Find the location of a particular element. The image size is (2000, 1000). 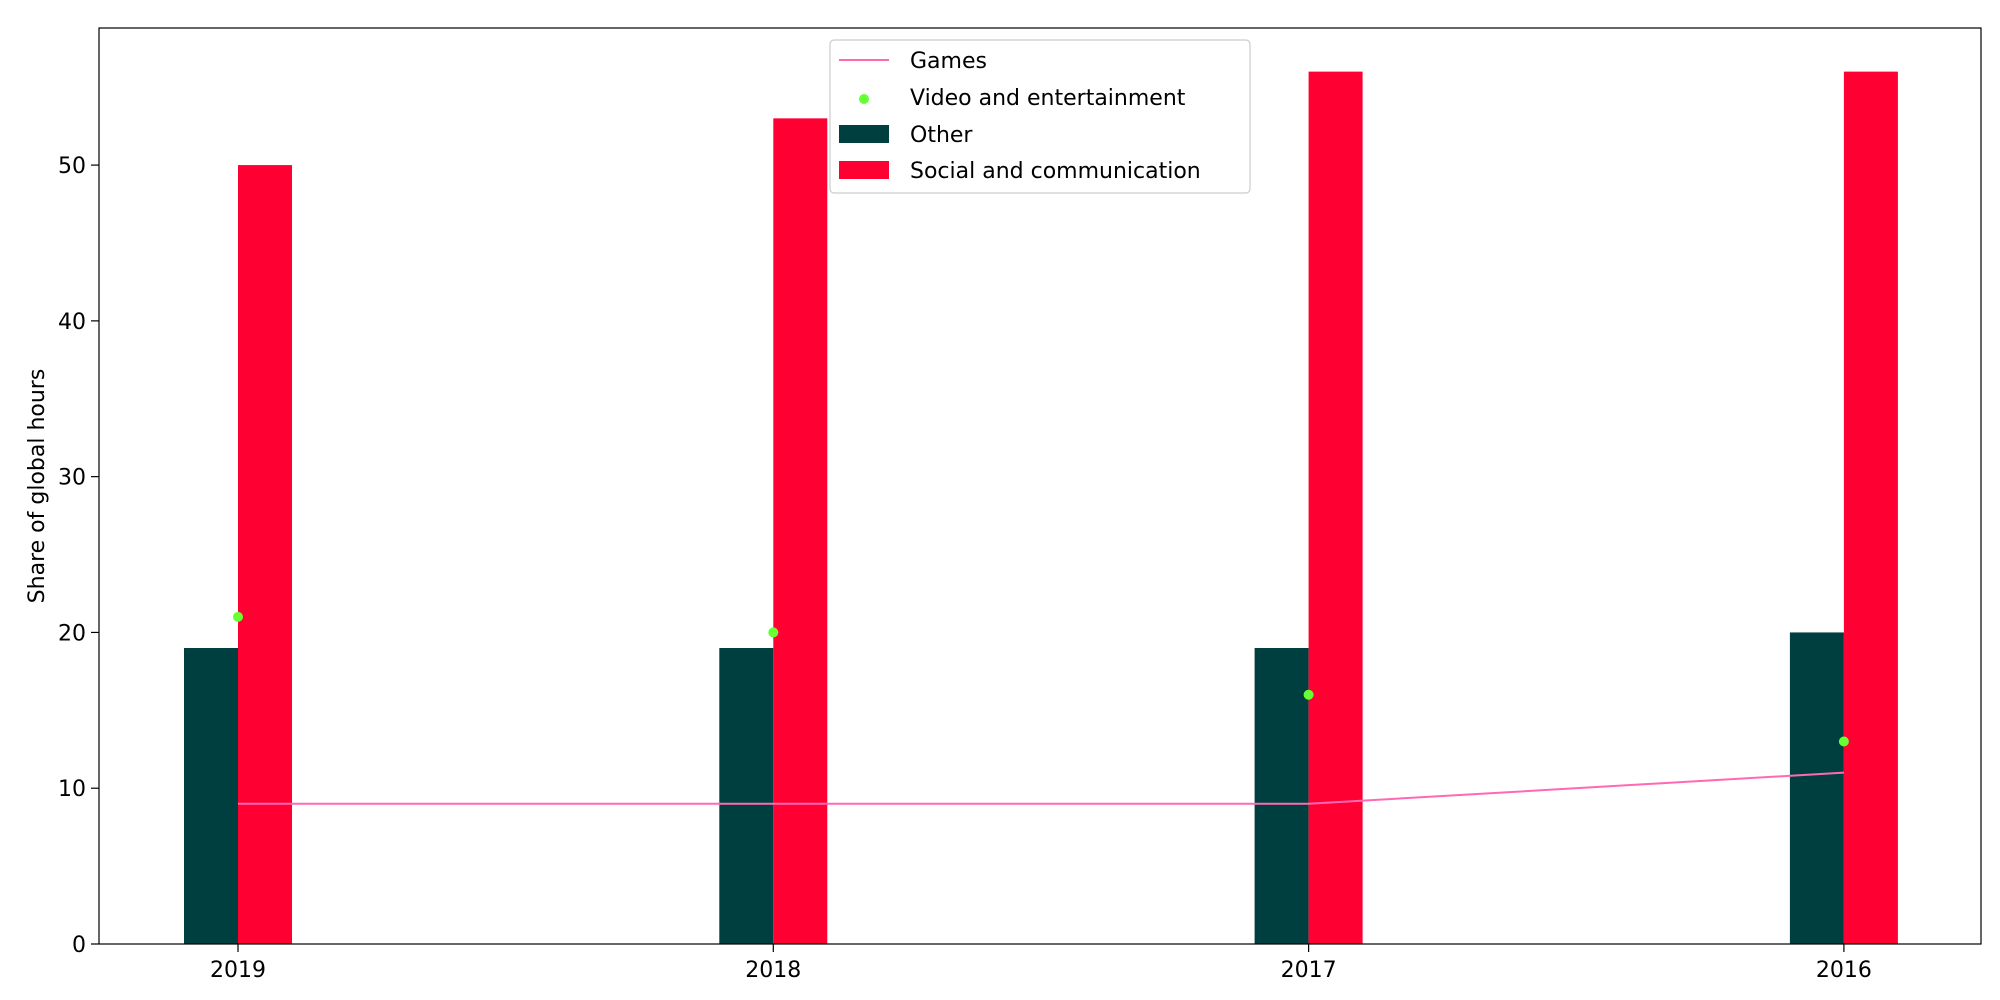

y-tick-label-40: 40 is located at coordinates (72, 322).